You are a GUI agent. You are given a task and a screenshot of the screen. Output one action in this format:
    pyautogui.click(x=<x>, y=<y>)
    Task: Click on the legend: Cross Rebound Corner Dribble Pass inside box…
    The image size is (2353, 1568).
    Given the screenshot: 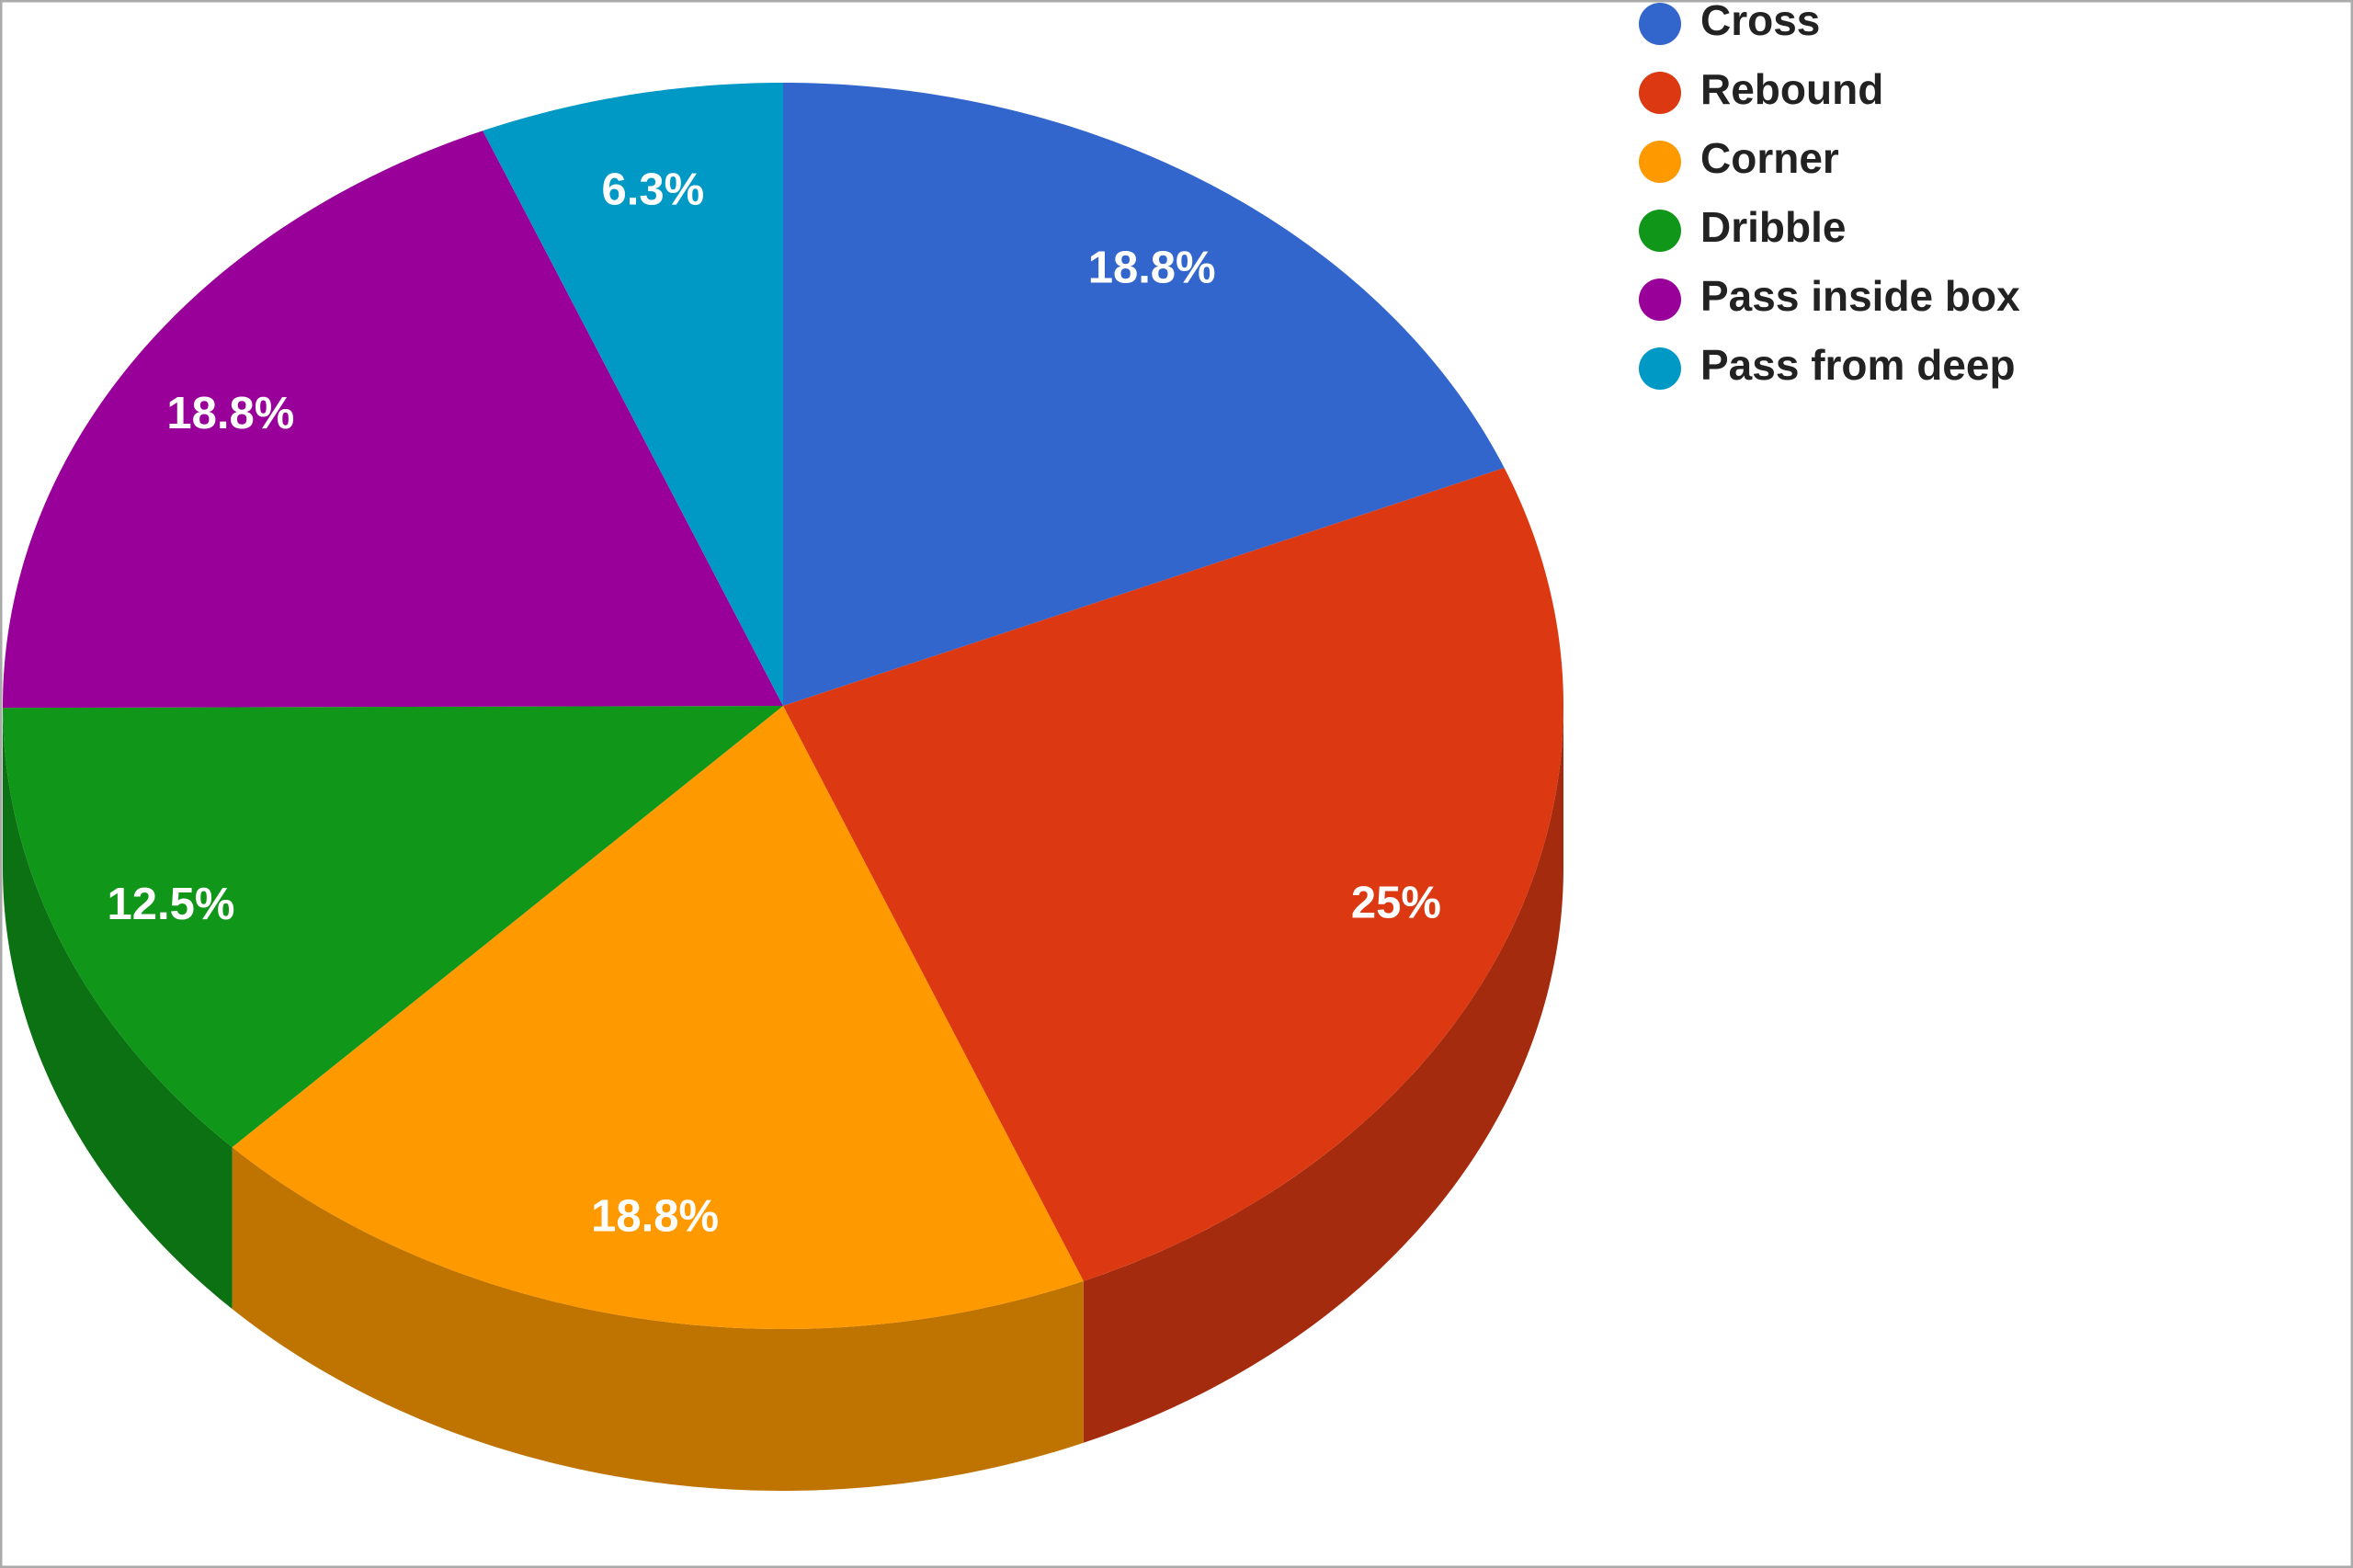 What is the action you would take?
    pyautogui.click(x=1829, y=195)
    